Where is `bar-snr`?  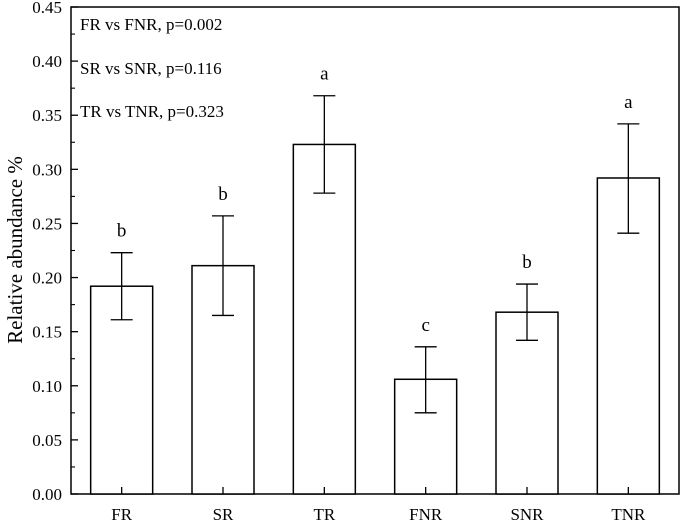 bar-snr is located at coordinates (527, 403).